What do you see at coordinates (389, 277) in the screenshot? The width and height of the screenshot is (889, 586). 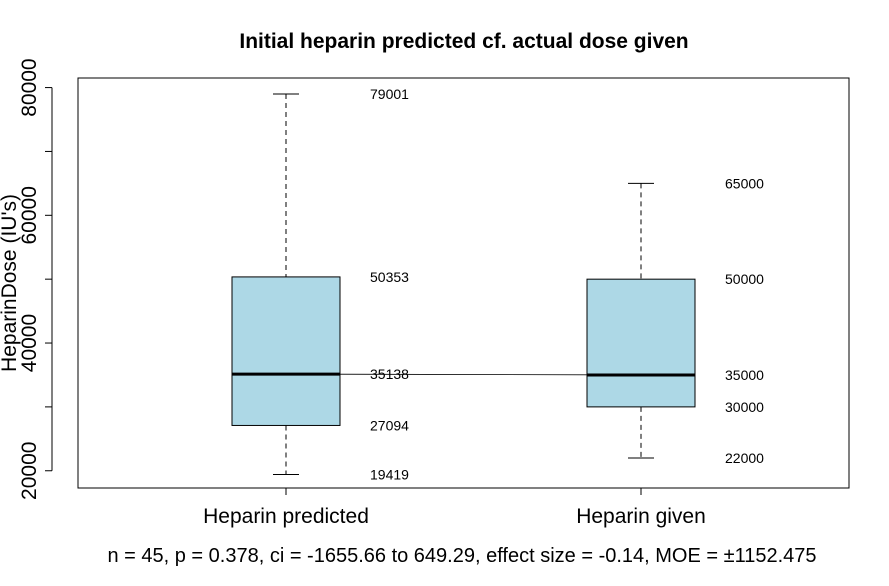 I see `value-label: 50353` at bounding box center [389, 277].